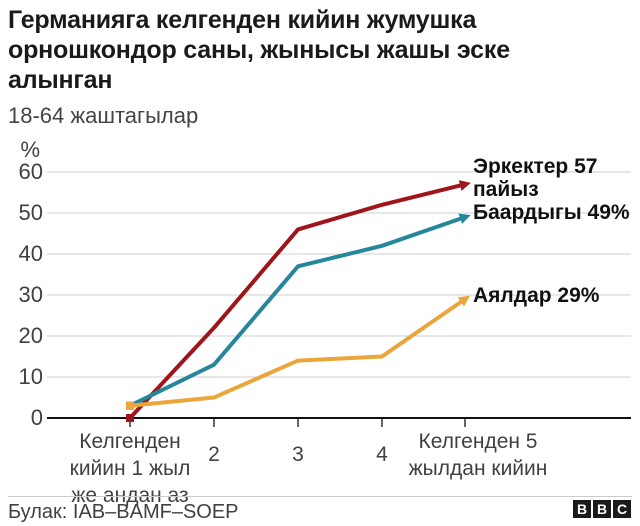  I want to click on y-tick-label-20: 20, so click(30, 335).